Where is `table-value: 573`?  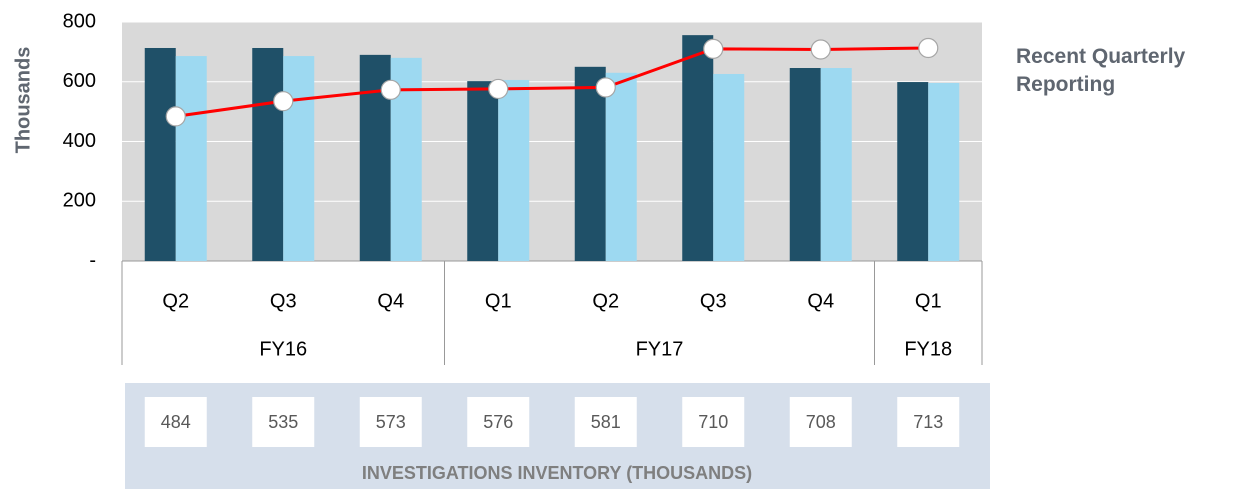
table-value: 573 is located at coordinates (391, 422).